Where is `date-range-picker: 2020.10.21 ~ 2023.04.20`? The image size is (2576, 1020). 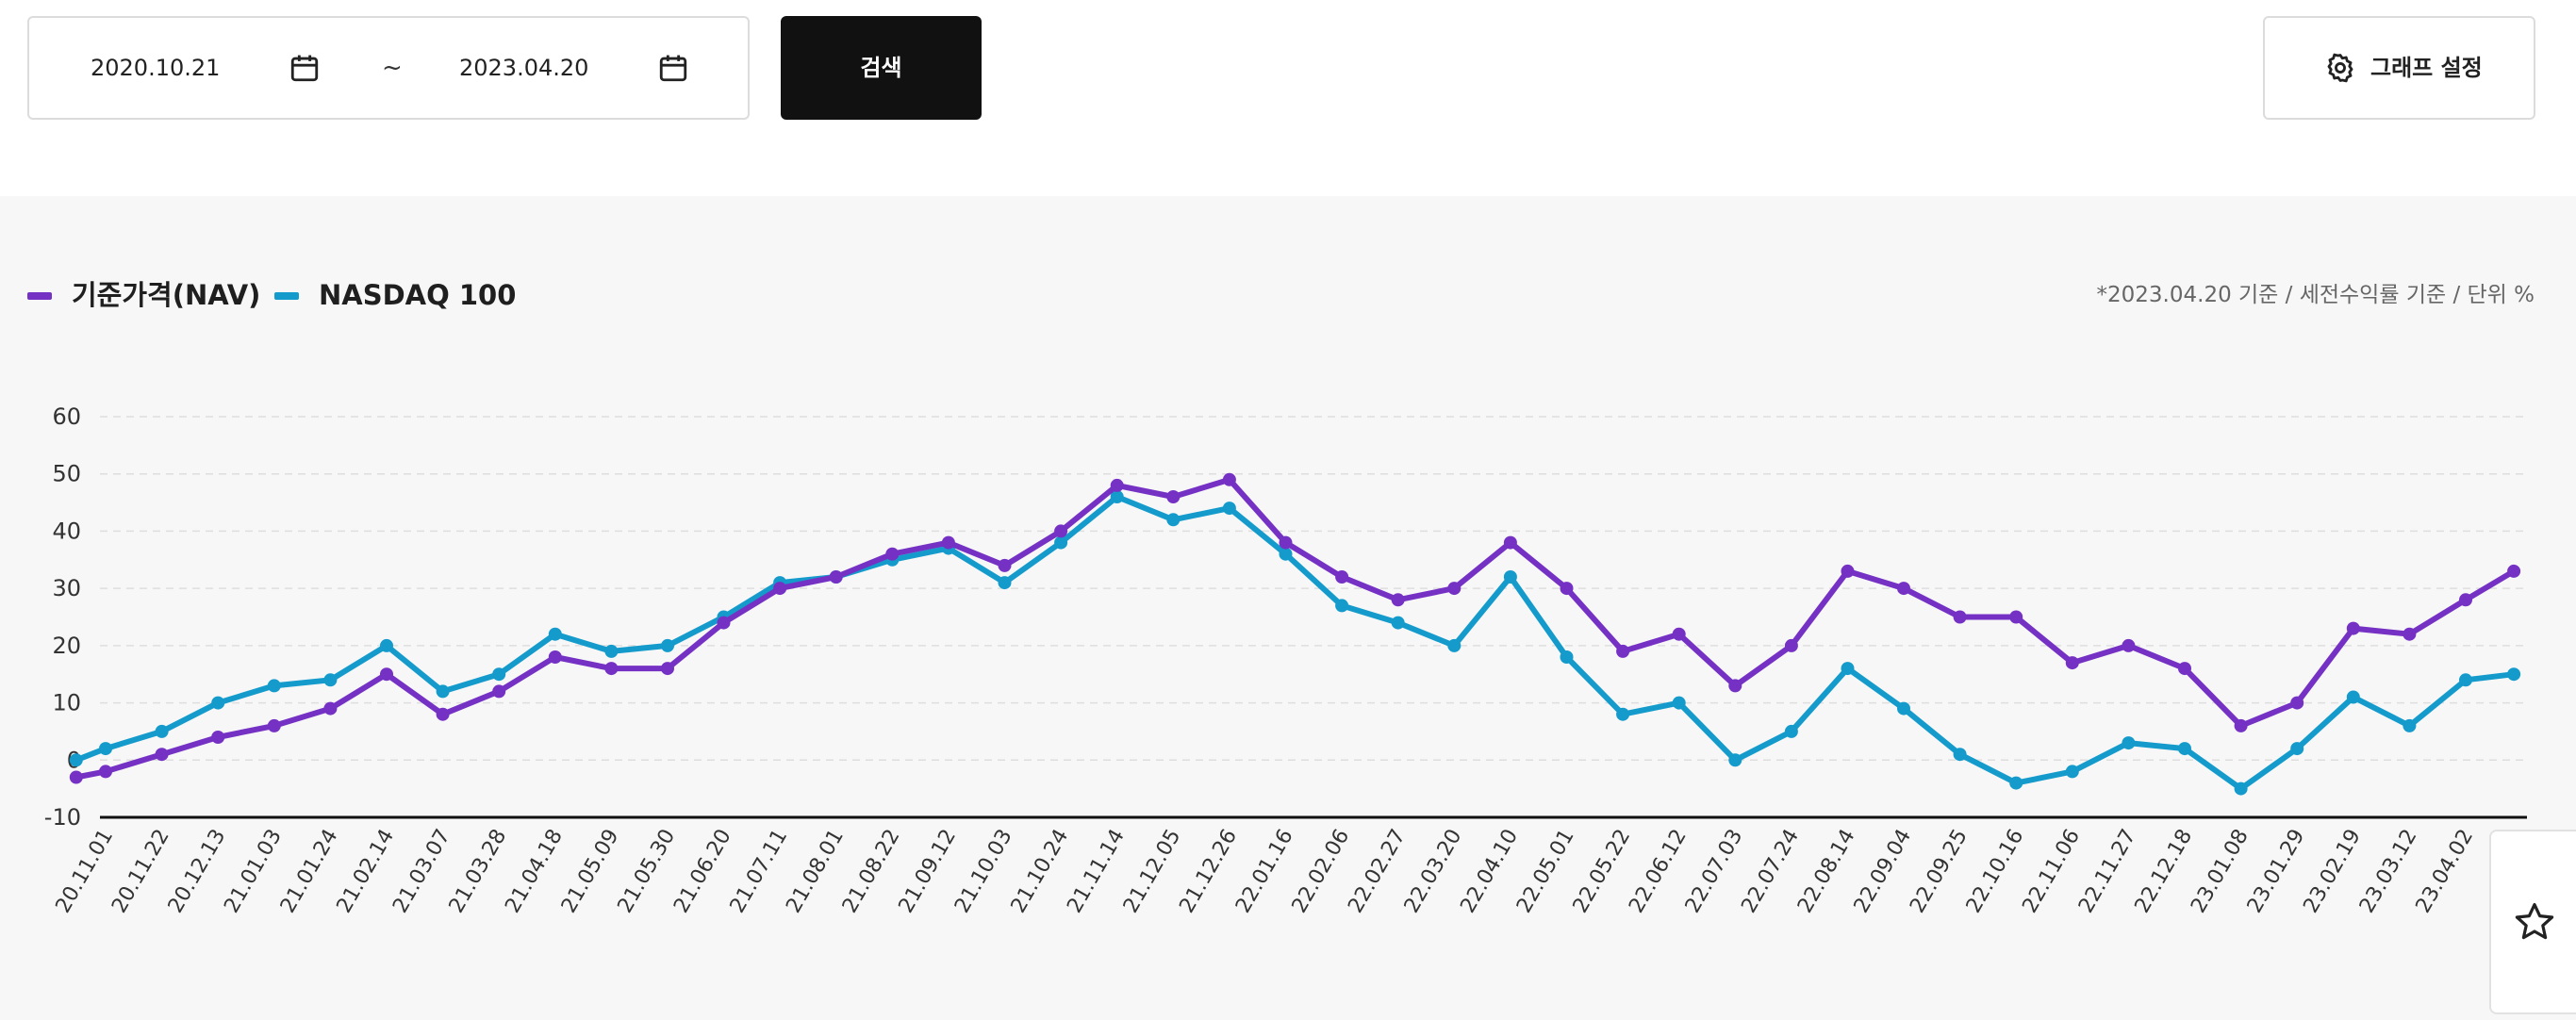
date-range-picker: 2020.10.21 ~ 2023.04.20 is located at coordinates (388, 68).